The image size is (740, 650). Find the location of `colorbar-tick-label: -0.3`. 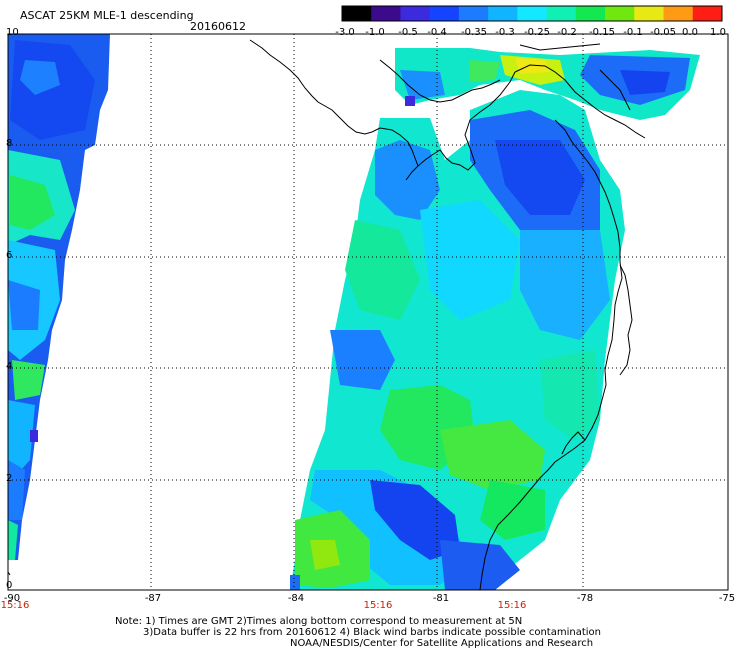

colorbar-tick-label: -0.3 is located at coordinates (505, 32).